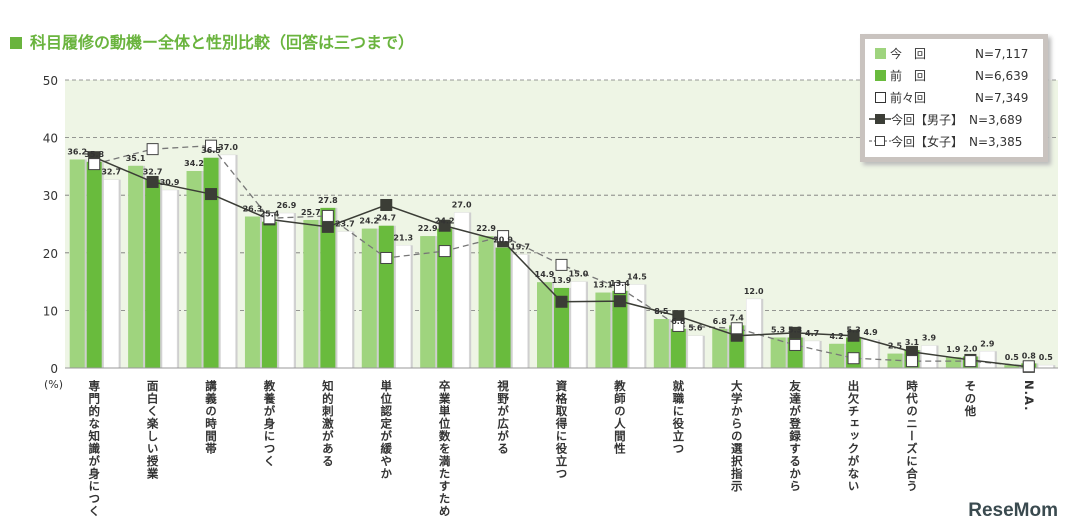 Image resolution: width=1070 pixels, height=528 pixels. What do you see at coordinates (736, 436) in the screenshot?
I see `x-tick-label: 大学からの選択指示` at bounding box center [736, 436].